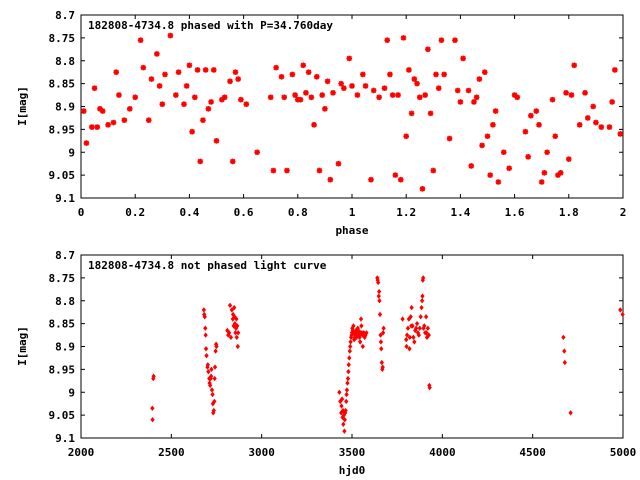 The width and height of the screenshot is (640, 480). What do you see at coordinates (298, 212) in the screenshot?
I see `x-tick-label: 0.8` at bounding box center [298, 212].